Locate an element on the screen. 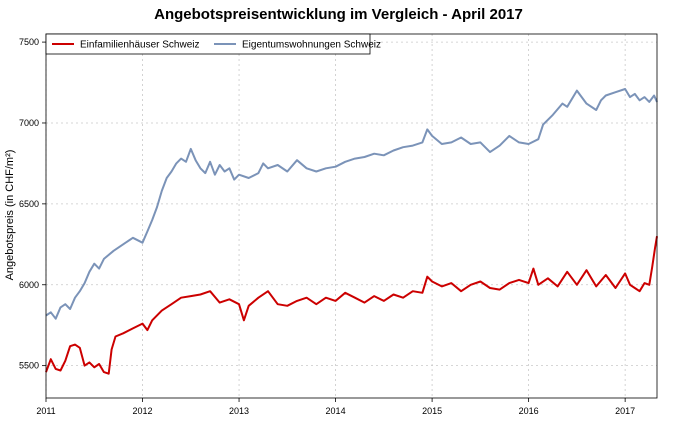  y-axis: 5500 6000 6500 7000 7500 is located at coordinates (32, 204).